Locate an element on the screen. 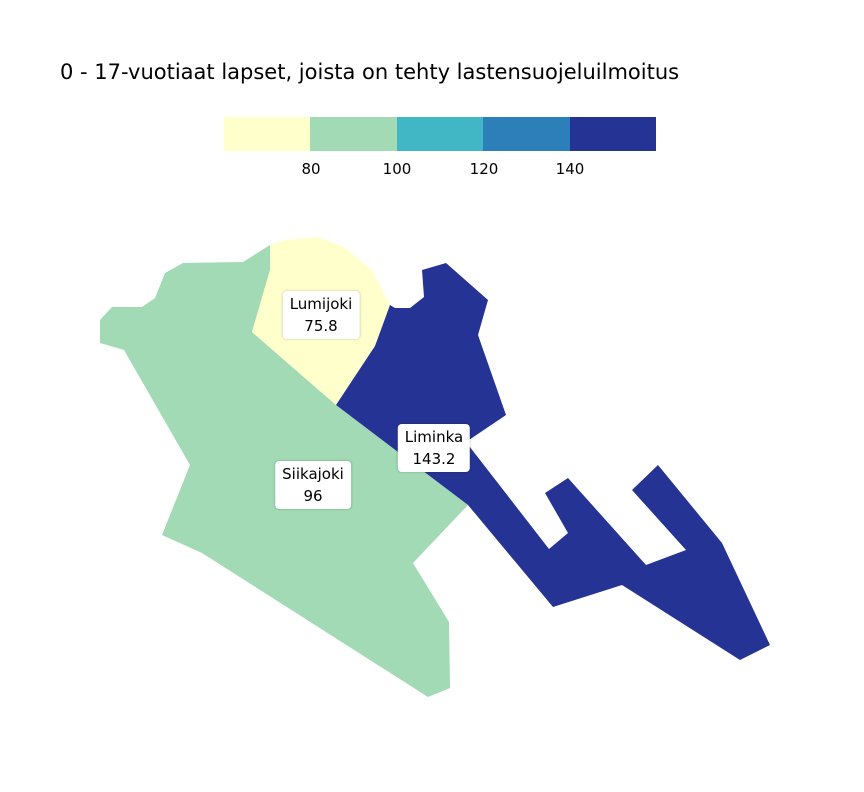  region-name-liminka: Liminka is located at coordinates (434, 437).